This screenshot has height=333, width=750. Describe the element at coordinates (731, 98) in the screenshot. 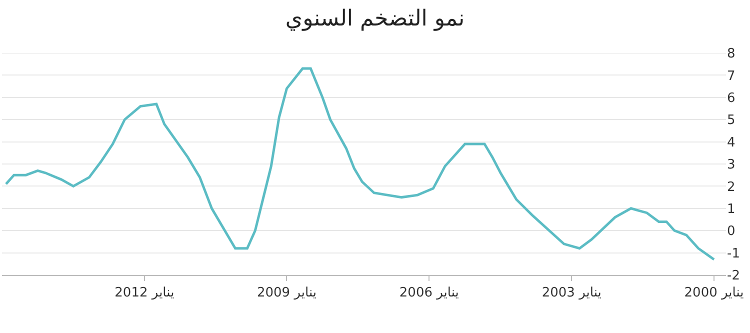

I see `y-tick-label: 6` at that location.